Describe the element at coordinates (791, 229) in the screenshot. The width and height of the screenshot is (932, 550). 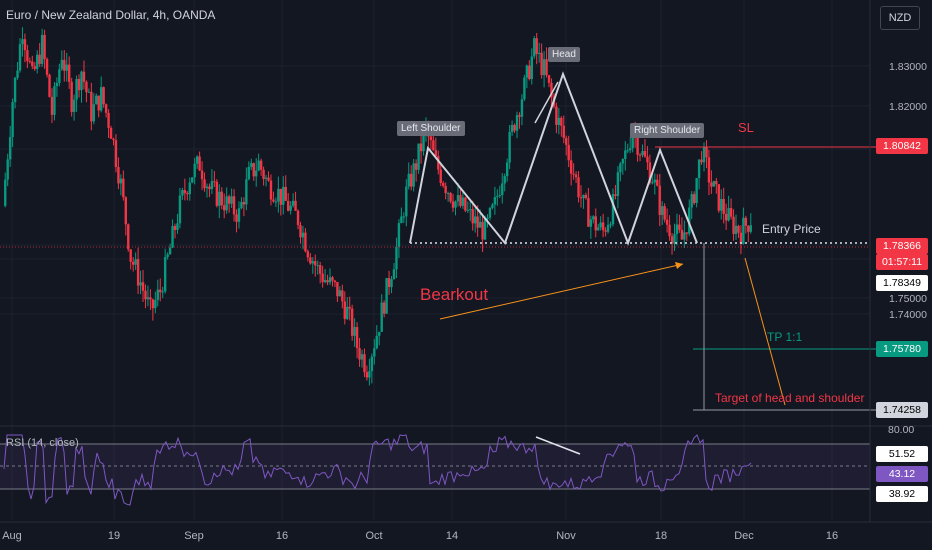
I see `entry-price-label: Entry Price` at that location.